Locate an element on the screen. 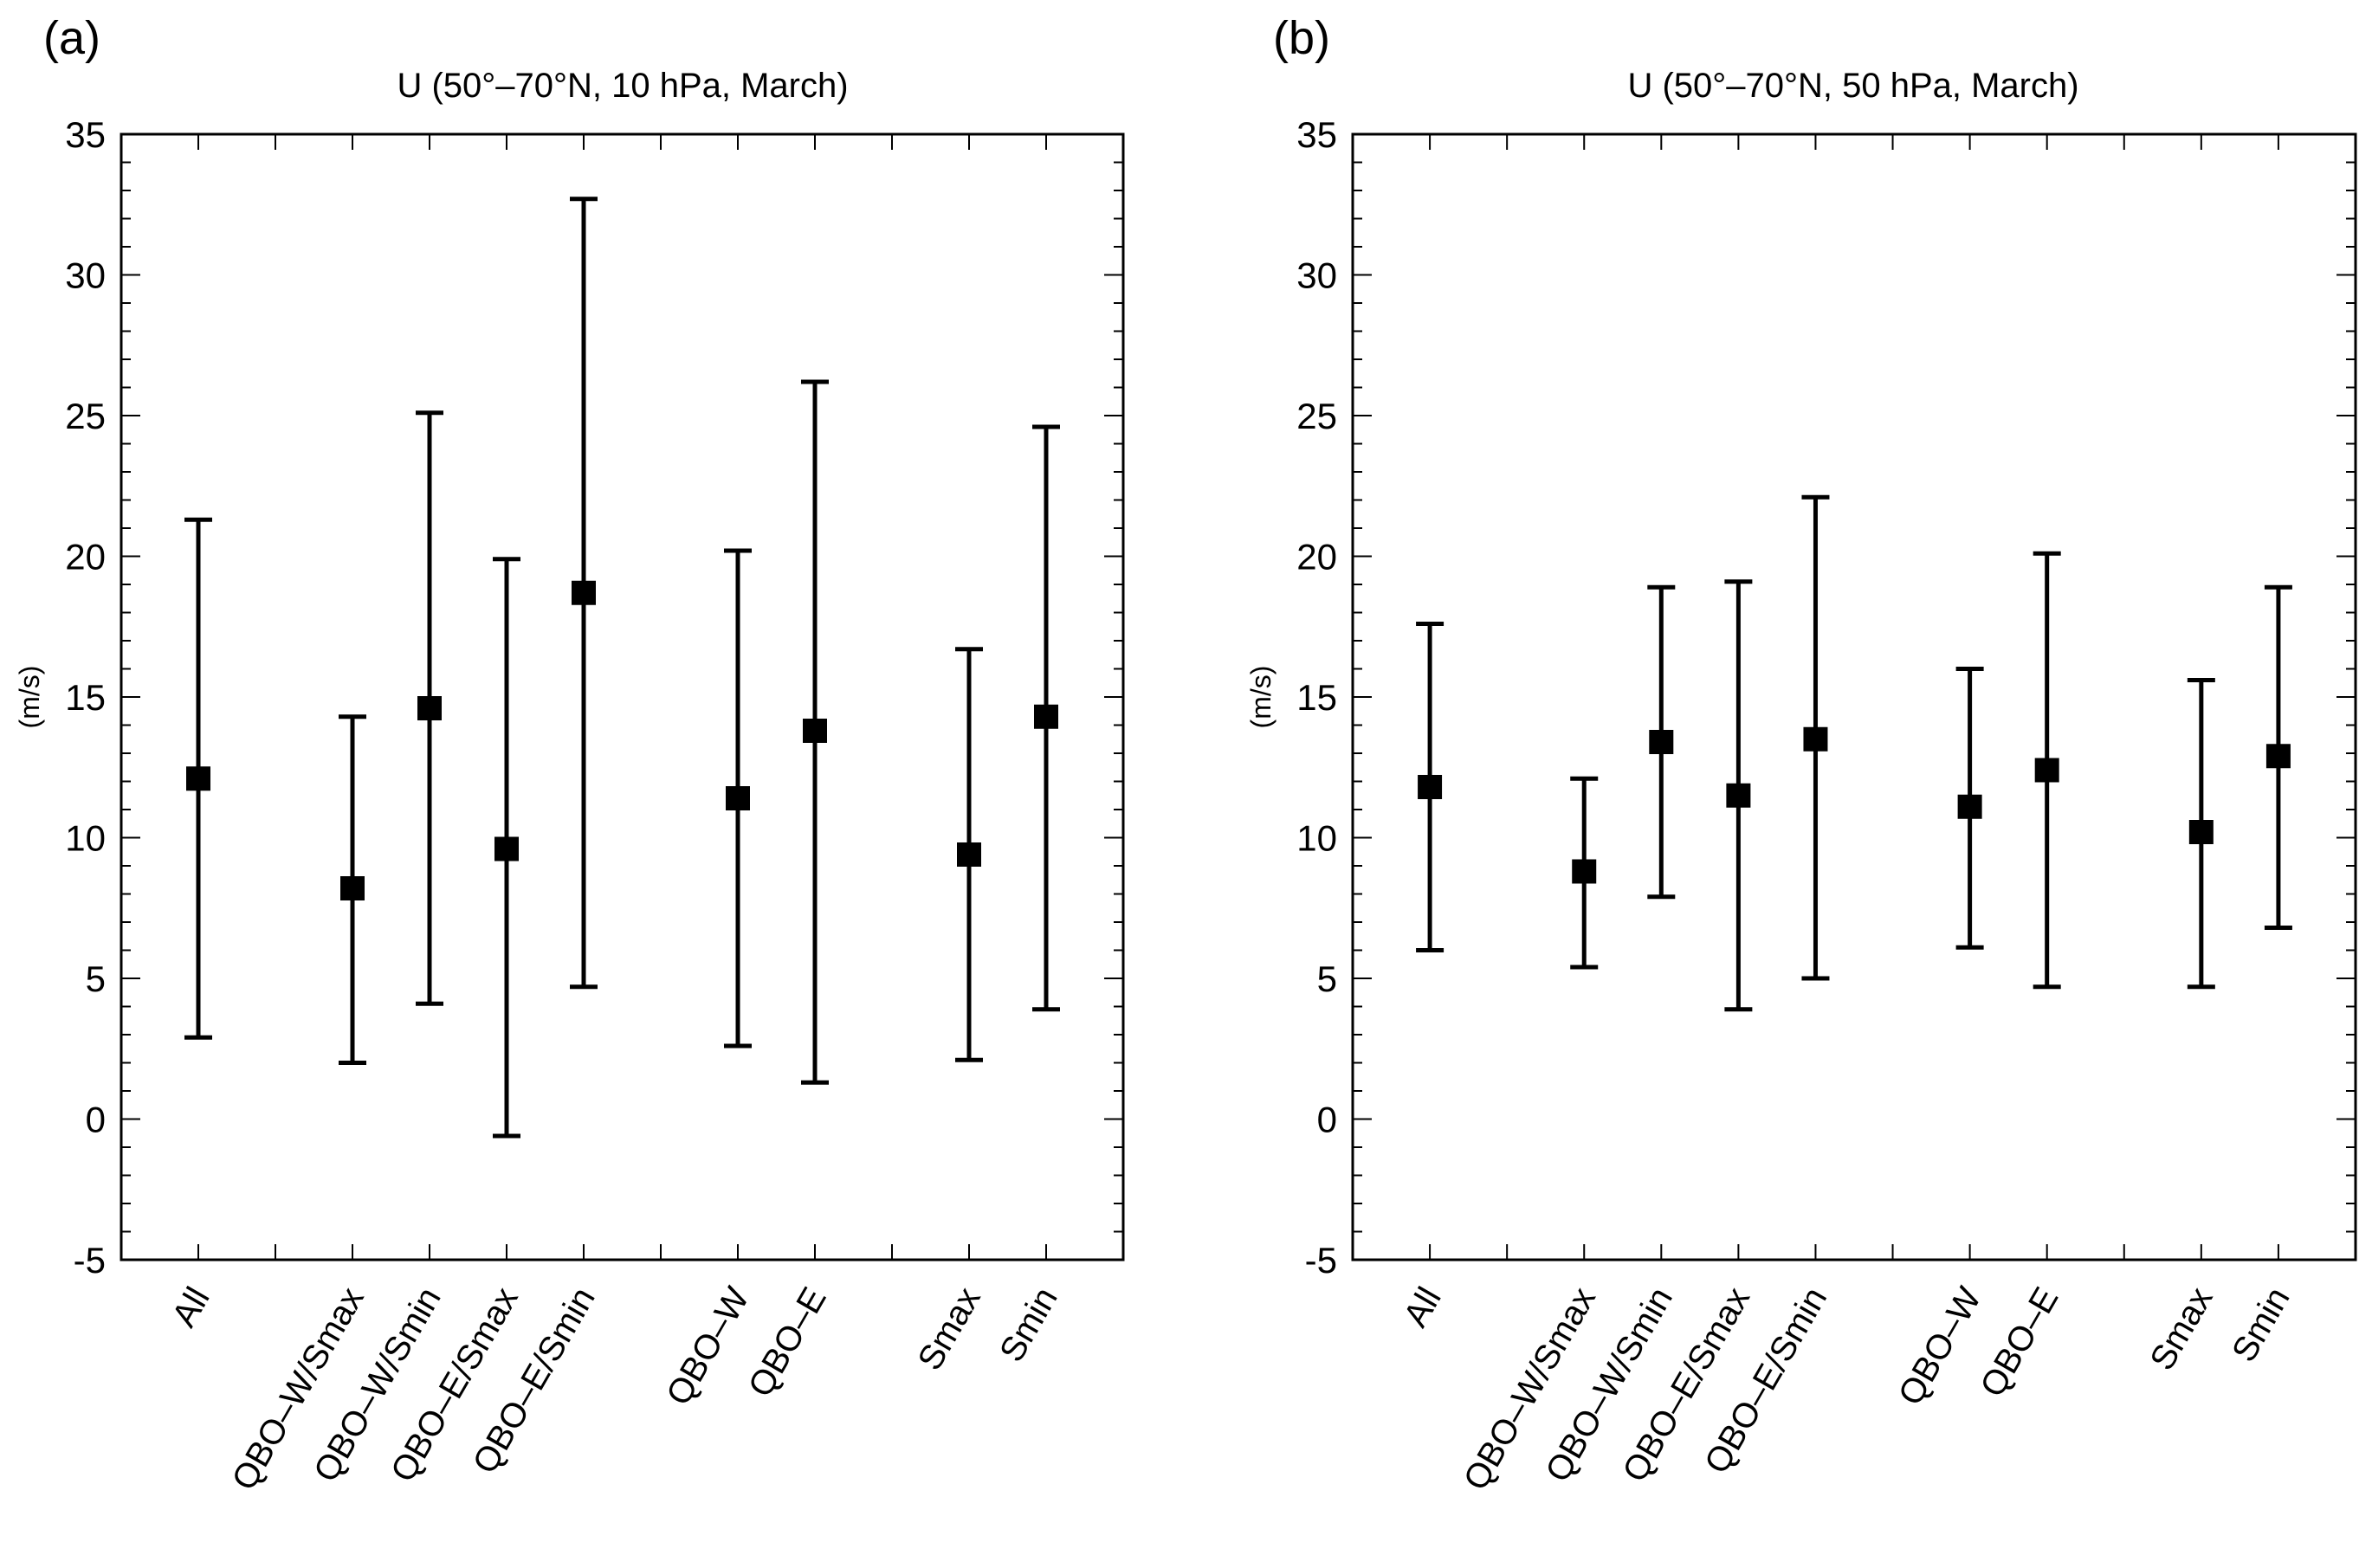 This screenshot has height=1568, width=2372. panel-label: (b) is located at coordinates (1301, 38).